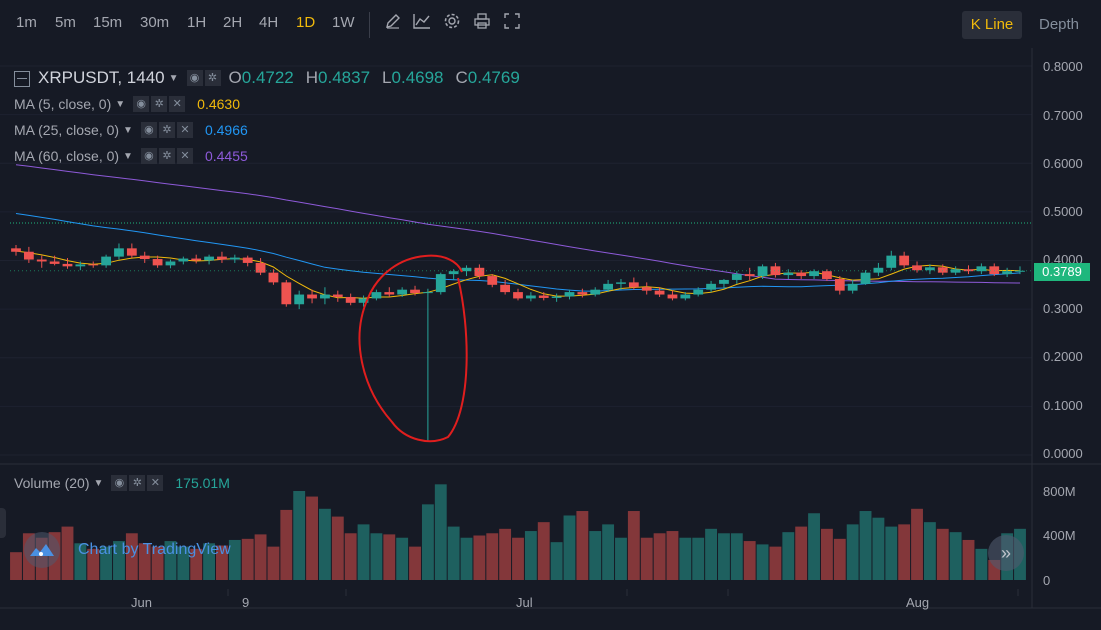  I want to click on timeframe-1d: 1D, so click(306, 22).